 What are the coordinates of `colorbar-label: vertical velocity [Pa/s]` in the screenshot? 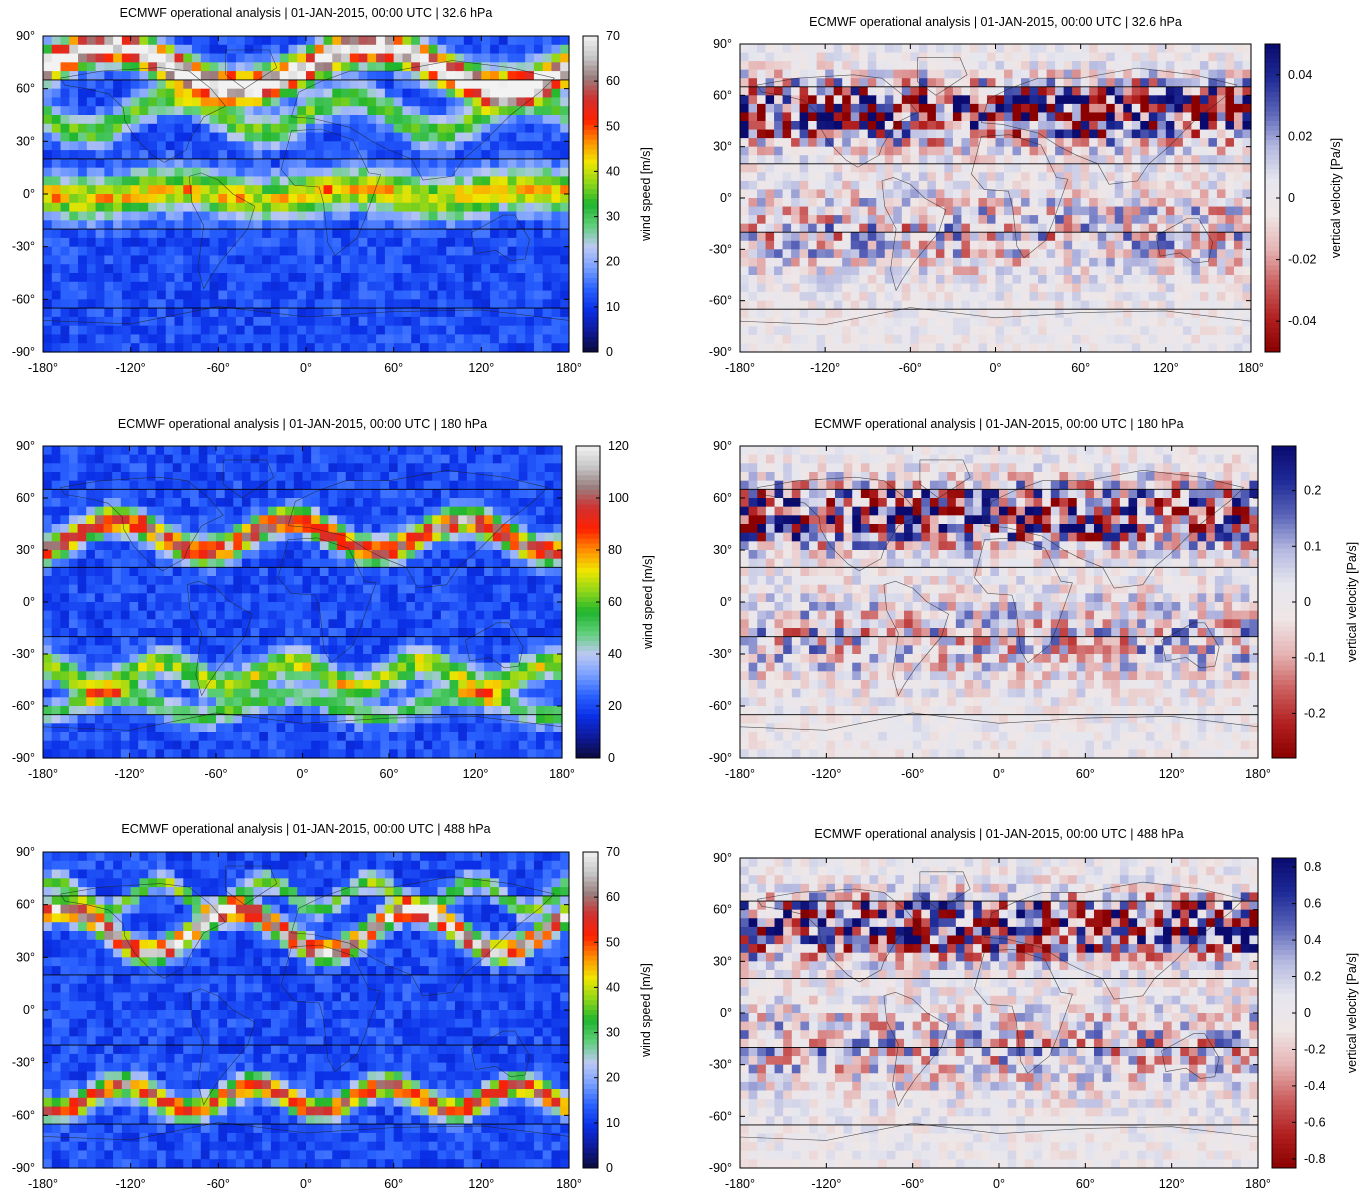 It's located at (1336, 198).